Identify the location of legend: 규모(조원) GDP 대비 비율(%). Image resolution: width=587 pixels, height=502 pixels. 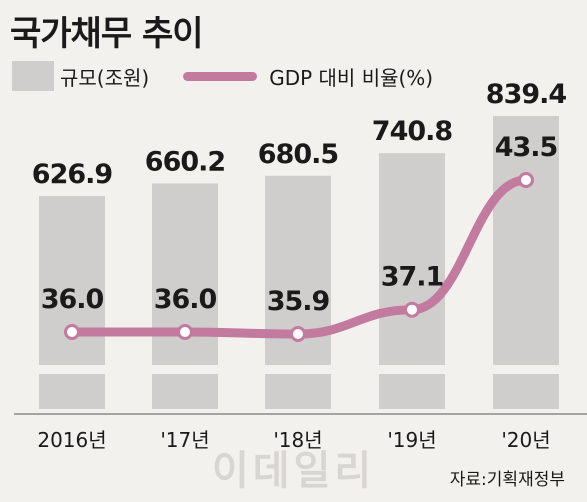
(222, 76).